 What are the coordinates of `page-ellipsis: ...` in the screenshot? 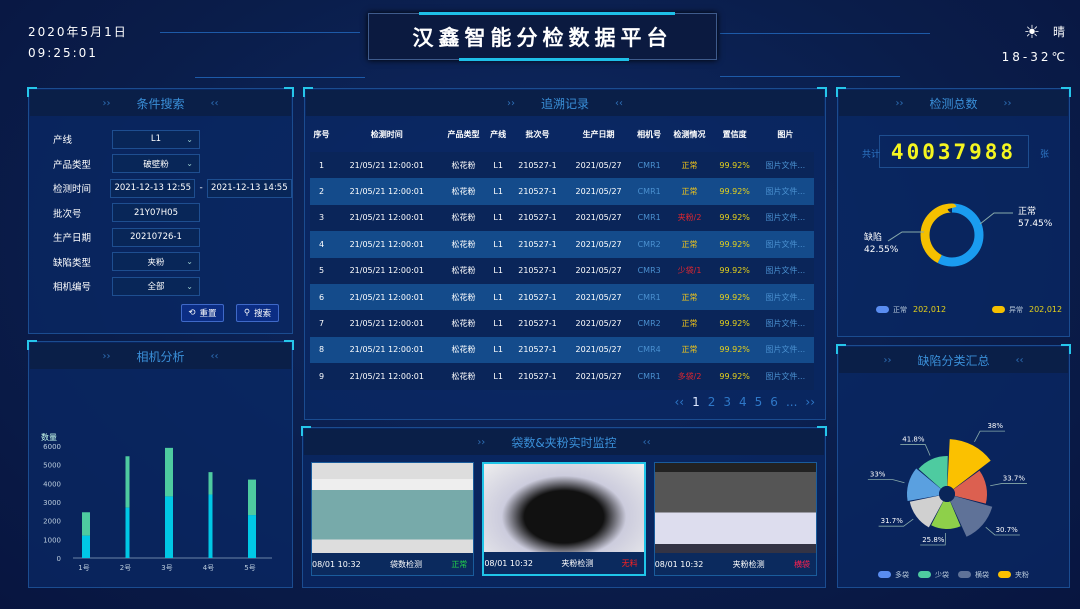 It's located at (791, 402).